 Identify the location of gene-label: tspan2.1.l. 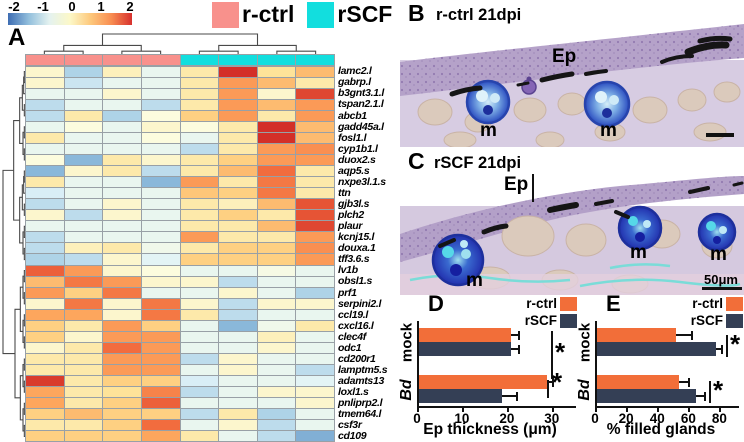
(361, 104).